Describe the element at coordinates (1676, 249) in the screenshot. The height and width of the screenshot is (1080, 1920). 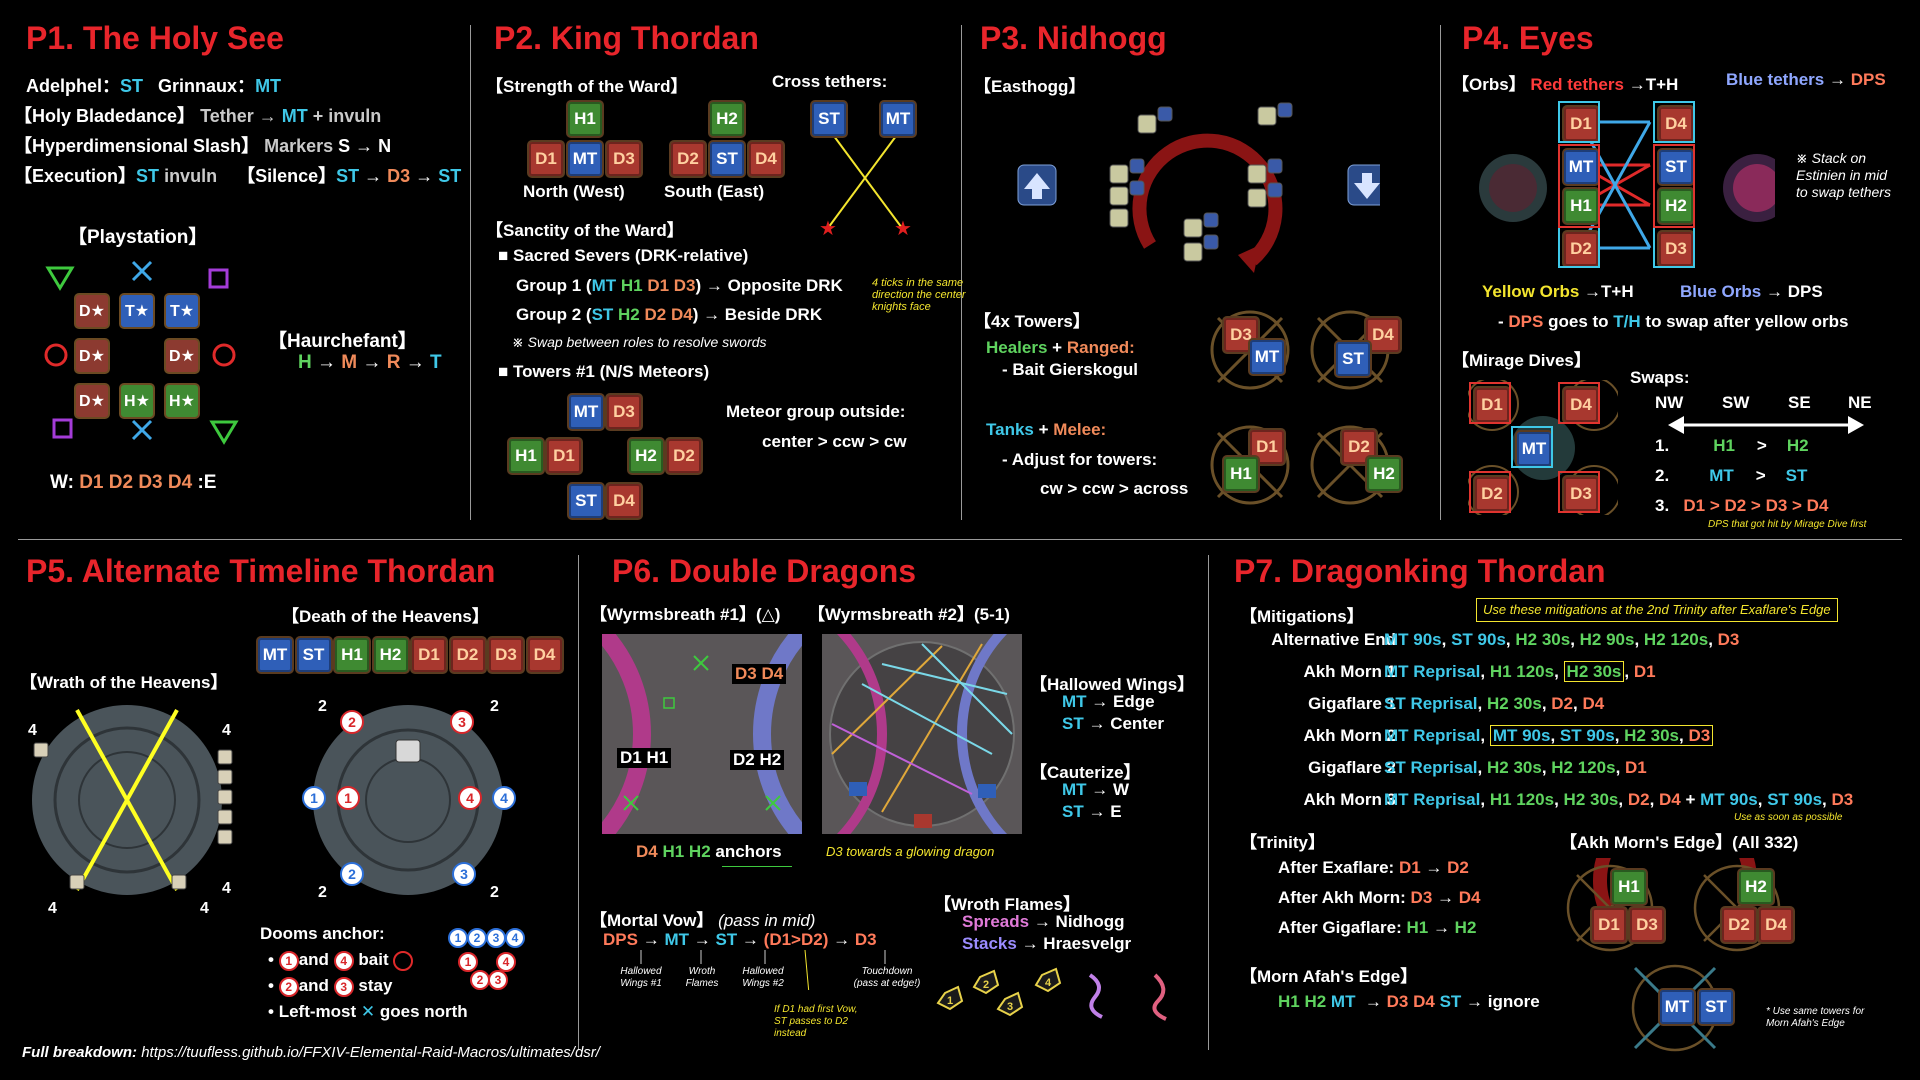
I see `job-d3-p4: D3` at that location.